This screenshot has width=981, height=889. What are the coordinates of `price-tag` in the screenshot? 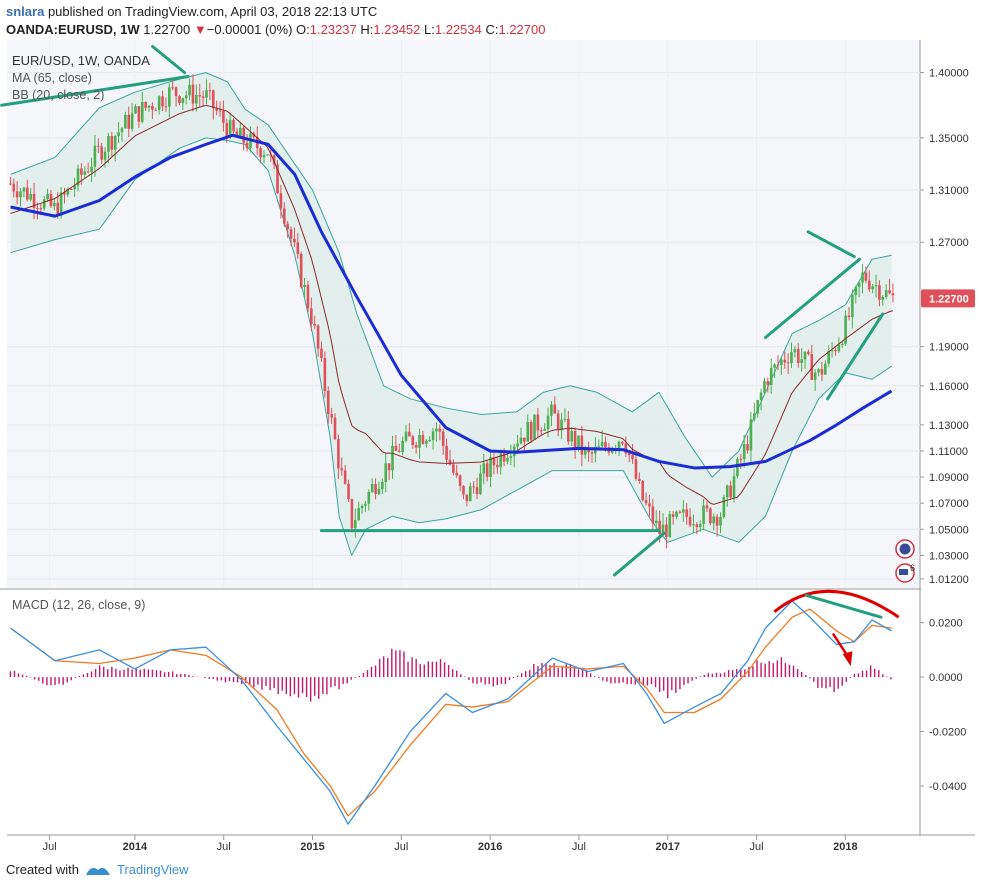 It's located at (948, 298).